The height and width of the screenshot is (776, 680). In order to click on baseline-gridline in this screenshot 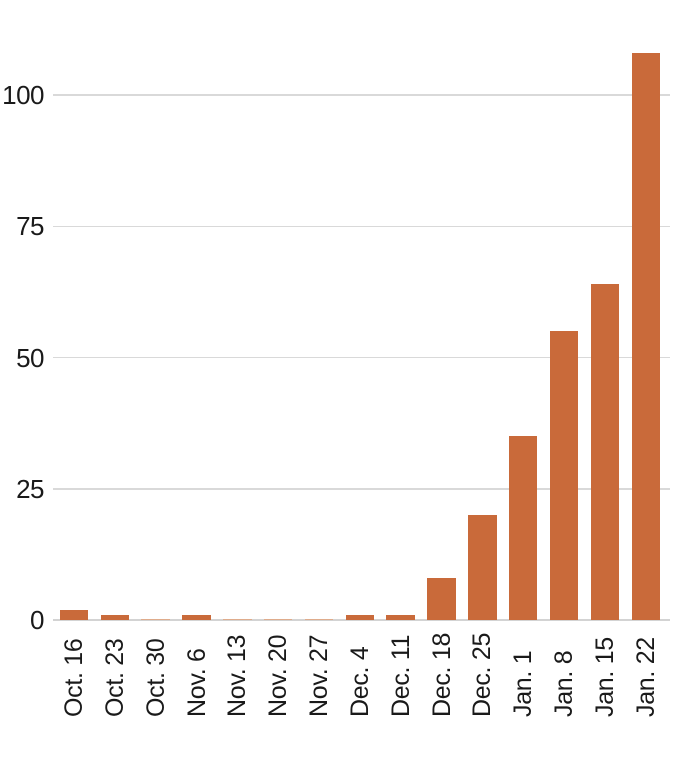, I will do `click(361, 620)`.